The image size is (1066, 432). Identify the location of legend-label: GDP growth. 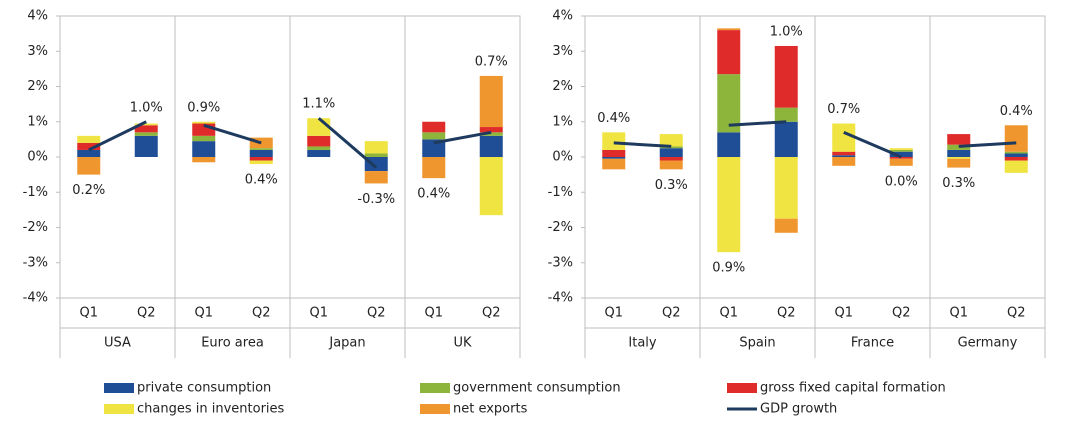
(798, 409).